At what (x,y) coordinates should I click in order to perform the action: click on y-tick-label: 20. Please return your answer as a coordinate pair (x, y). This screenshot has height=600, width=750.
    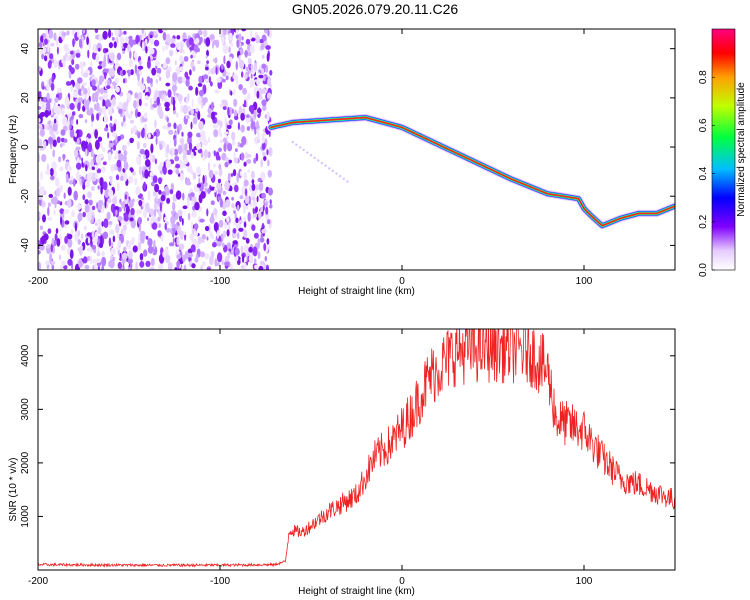
    Looking at the image, I should click on (25, 98).